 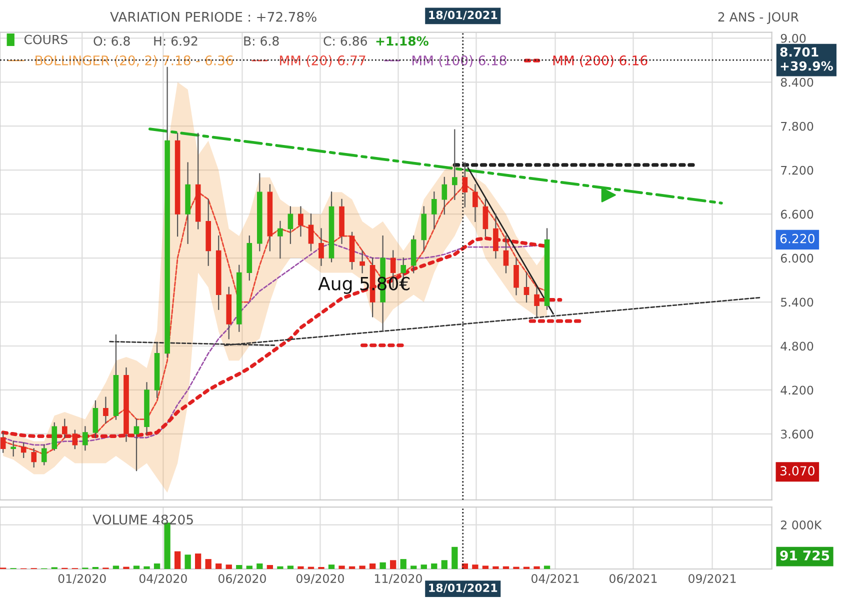 I want to click on y-tick-label: 3.600, so click(x=797, y=434).